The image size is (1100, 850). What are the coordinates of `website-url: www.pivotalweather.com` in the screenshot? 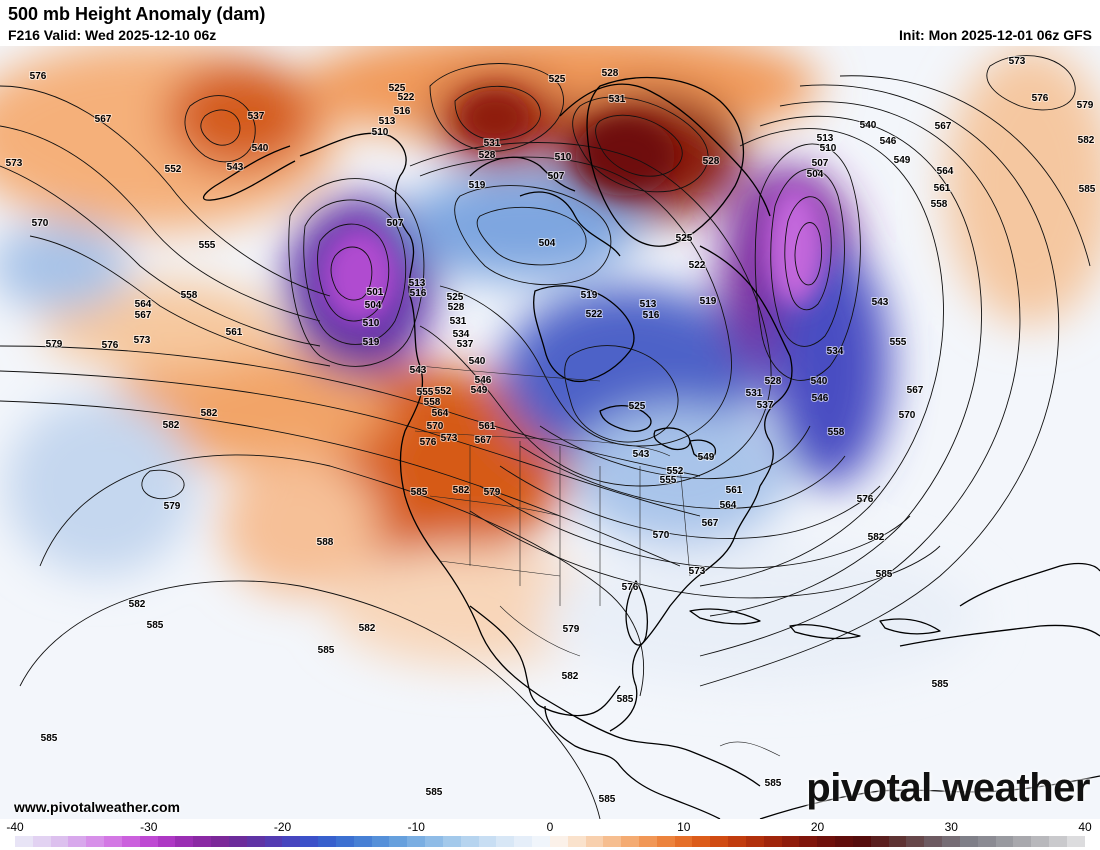 It's located at (97, 807).